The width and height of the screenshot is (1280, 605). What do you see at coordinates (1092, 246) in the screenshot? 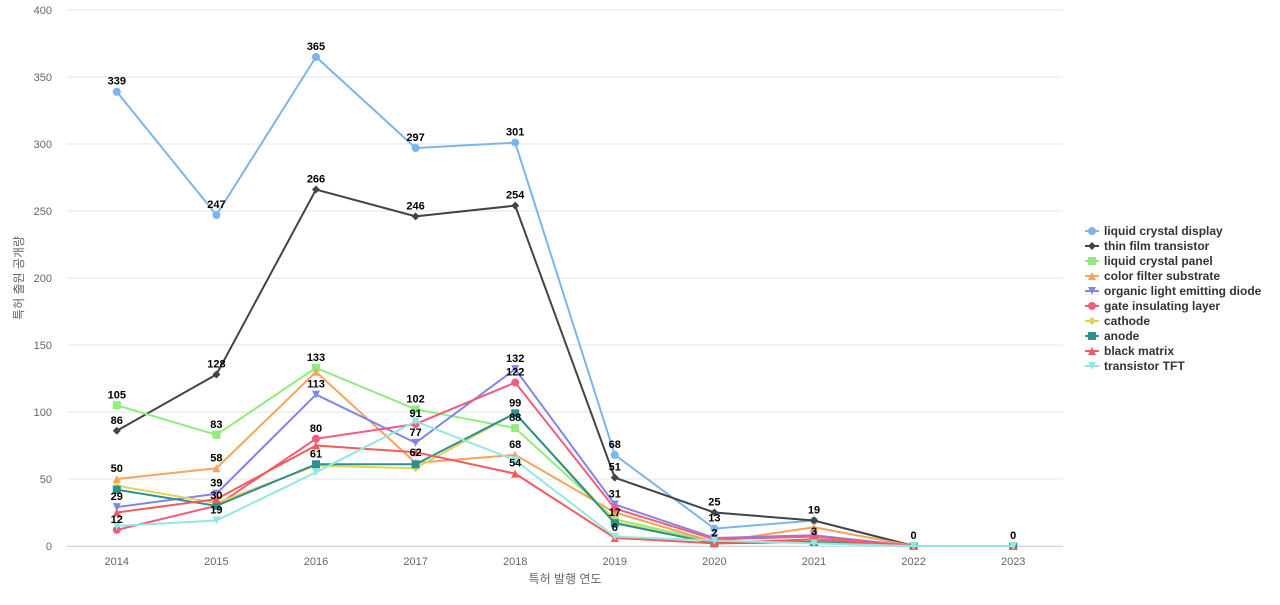
I see `legend-symbol-thin-film-transistor` at bounding box center [1092, 246].